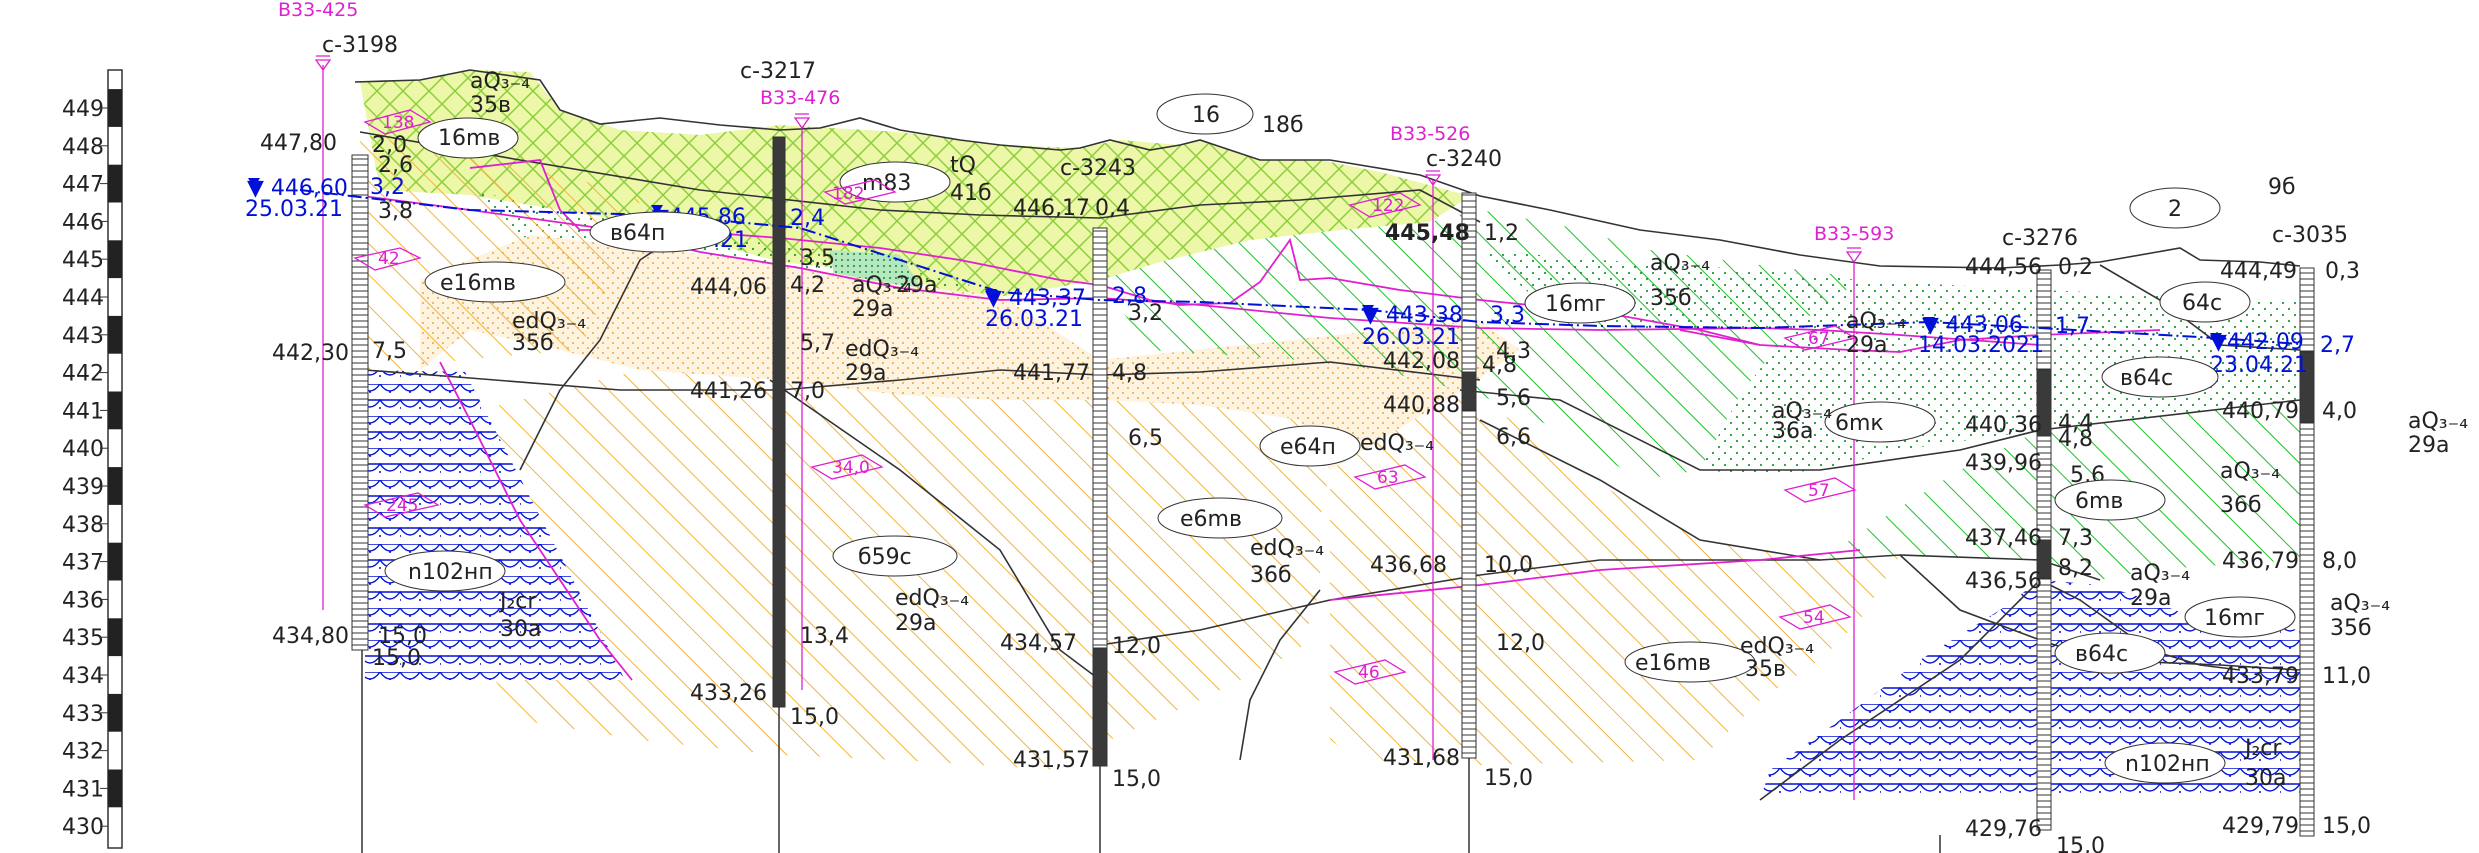 The height and width of the screenshot is (853, 2479). What do you see at coordinates (882, 349) in the screenshot?
I see `soil-label-edq-mid: edQ₃₋₄` at bounding box center [882, 349].